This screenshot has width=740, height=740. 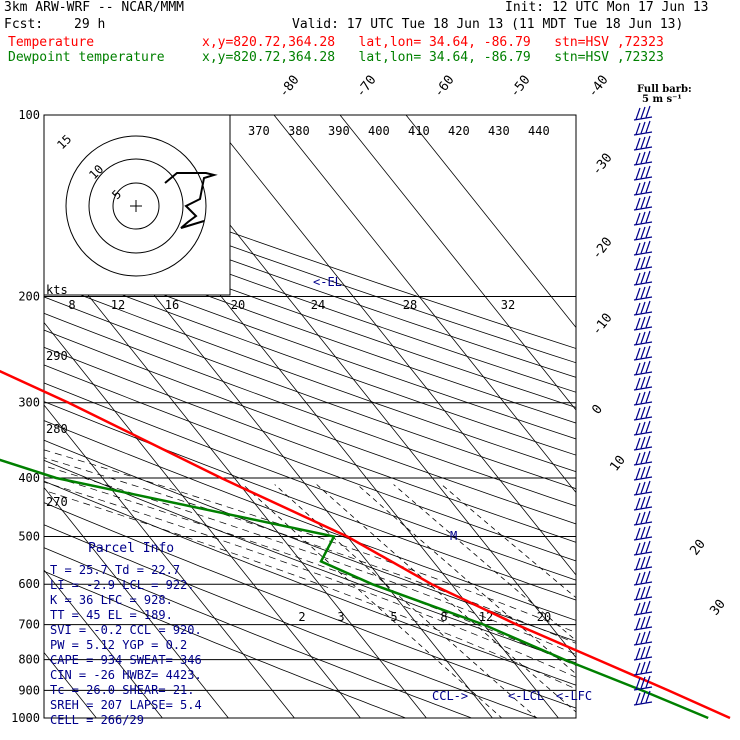 What do you see at coordinates (327, 282) in the screenshot?
I see `el-marker: <-EL` at bounding box center [327, 282].